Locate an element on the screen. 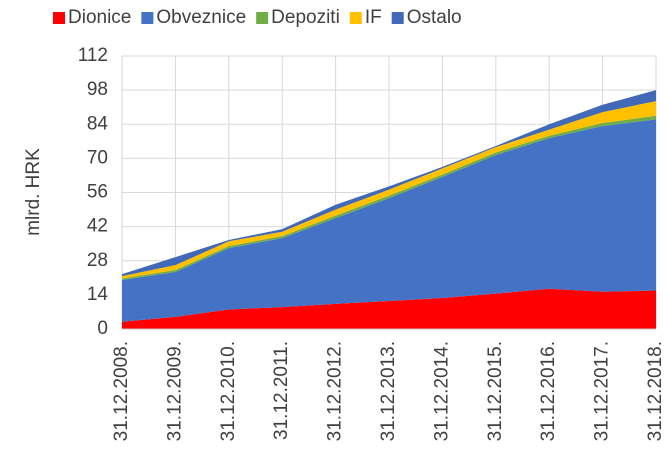 The width and height of the screenshot is (668, 475). x-tick-label: 31.12.2016. is located at coordinates (548, 391).